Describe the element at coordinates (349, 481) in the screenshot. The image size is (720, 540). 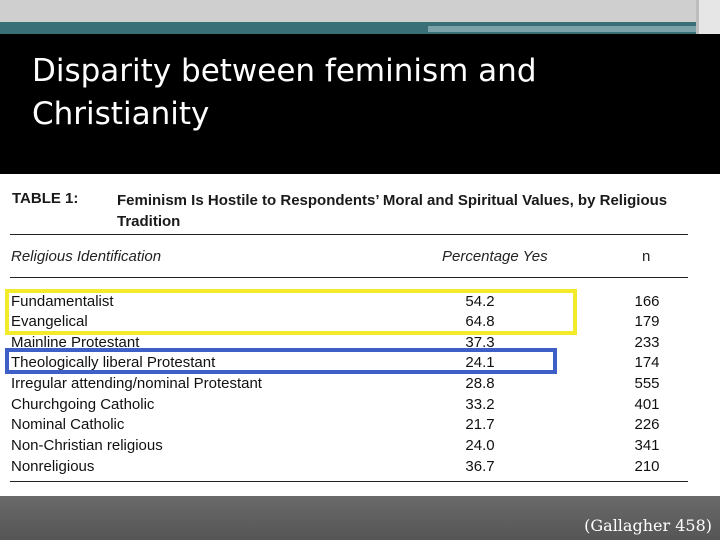
I see `table-bottom-rule` at that location.